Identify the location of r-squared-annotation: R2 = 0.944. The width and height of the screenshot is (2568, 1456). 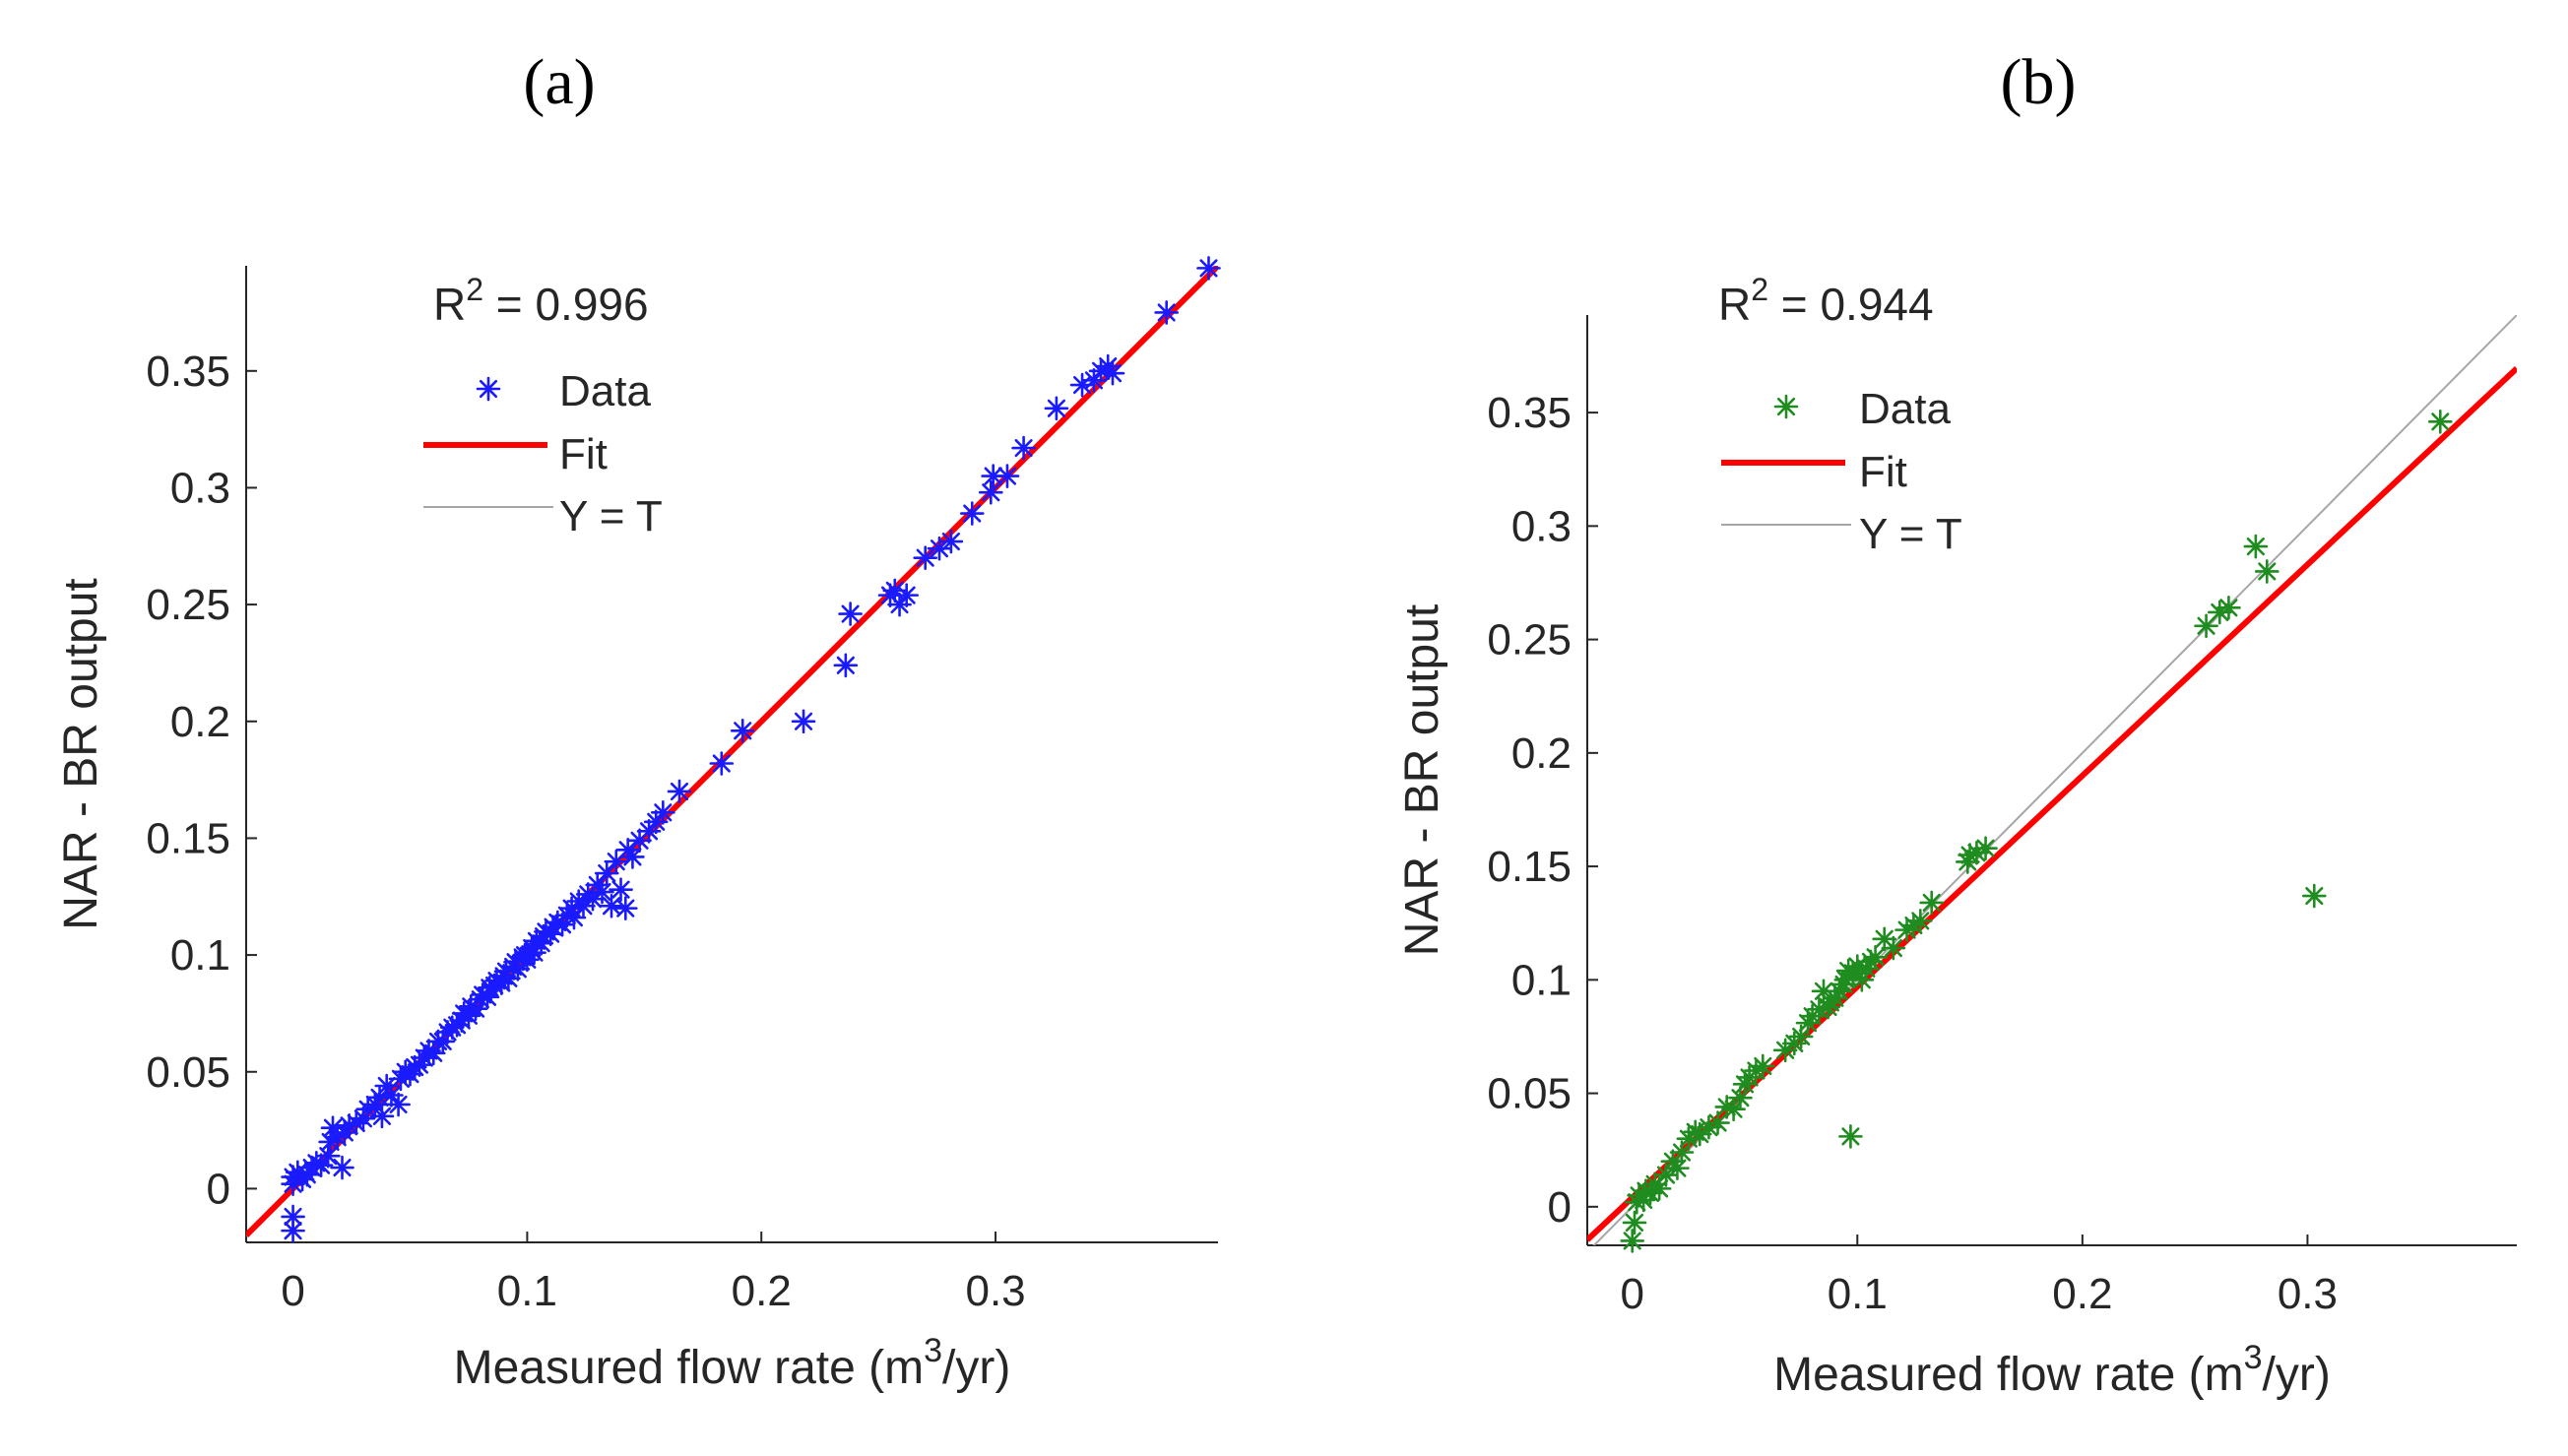
(1826, 301).